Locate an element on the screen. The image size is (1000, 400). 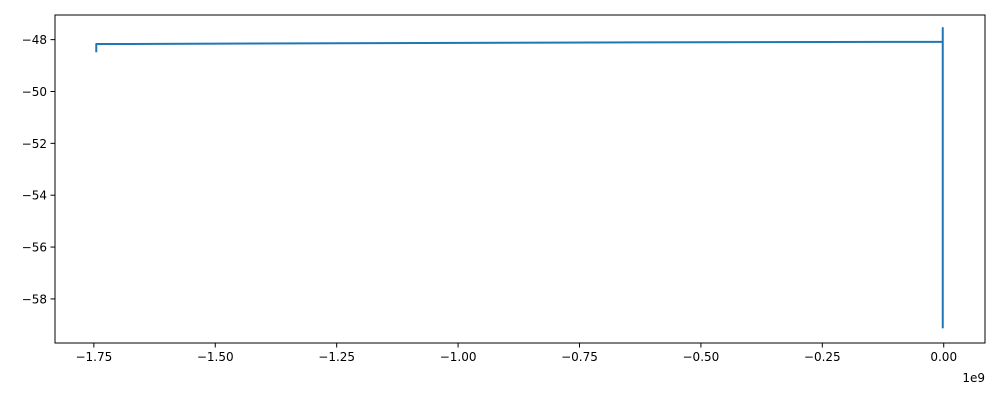
y-tick-label: −50 is located at coordinates (34, 92).